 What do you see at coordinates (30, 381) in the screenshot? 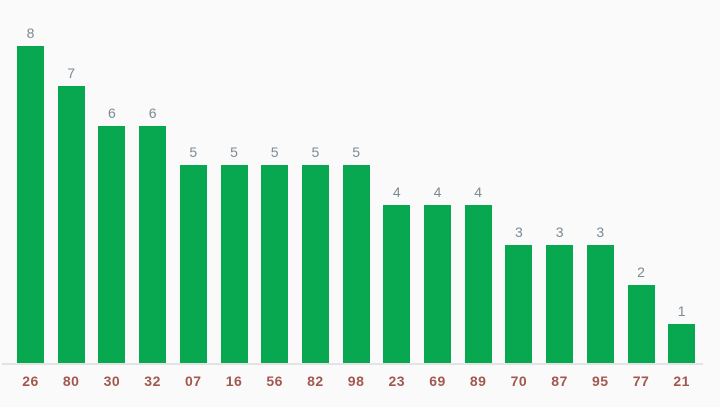
I see `x-axis-tick-label: 26` at bounding box center [30, 381].